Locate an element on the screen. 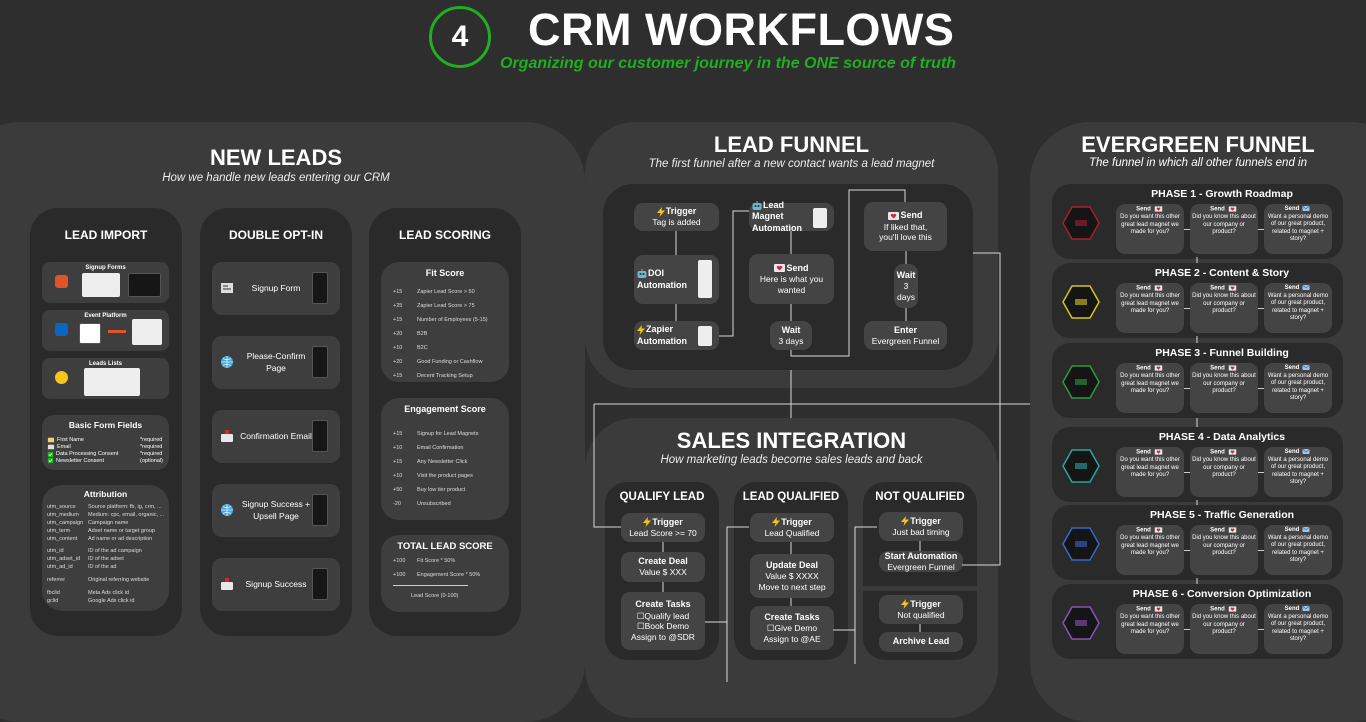 This screenshot has width=1366, height=722. opt-in-step: Confirmation Email is located at coordinates (276, 436).